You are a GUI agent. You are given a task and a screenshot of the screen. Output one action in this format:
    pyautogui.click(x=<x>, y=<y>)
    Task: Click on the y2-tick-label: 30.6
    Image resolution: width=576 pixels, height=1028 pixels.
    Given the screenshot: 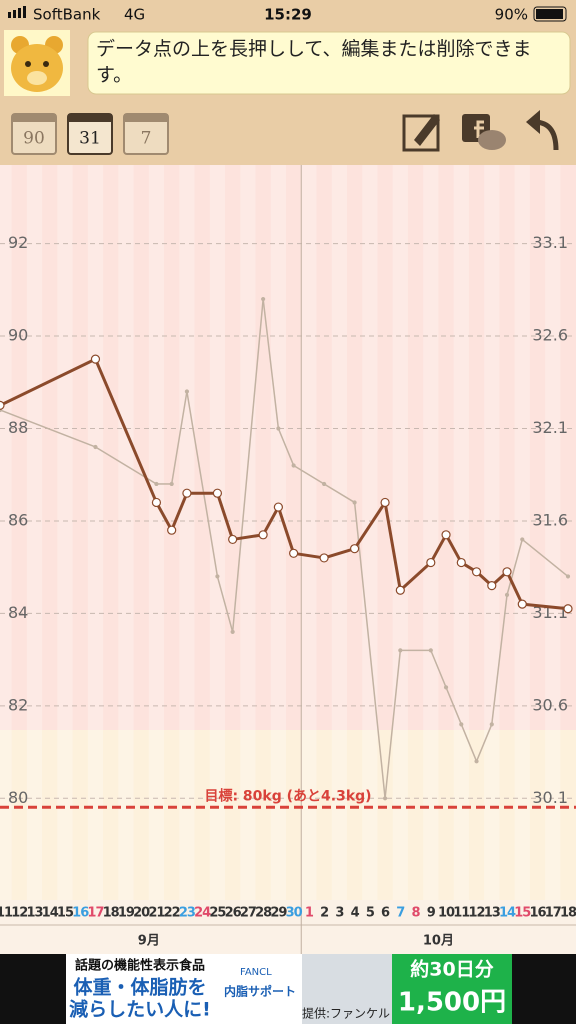 What is the action you would take?
    pyautogui.click(x=550, y=704)
    